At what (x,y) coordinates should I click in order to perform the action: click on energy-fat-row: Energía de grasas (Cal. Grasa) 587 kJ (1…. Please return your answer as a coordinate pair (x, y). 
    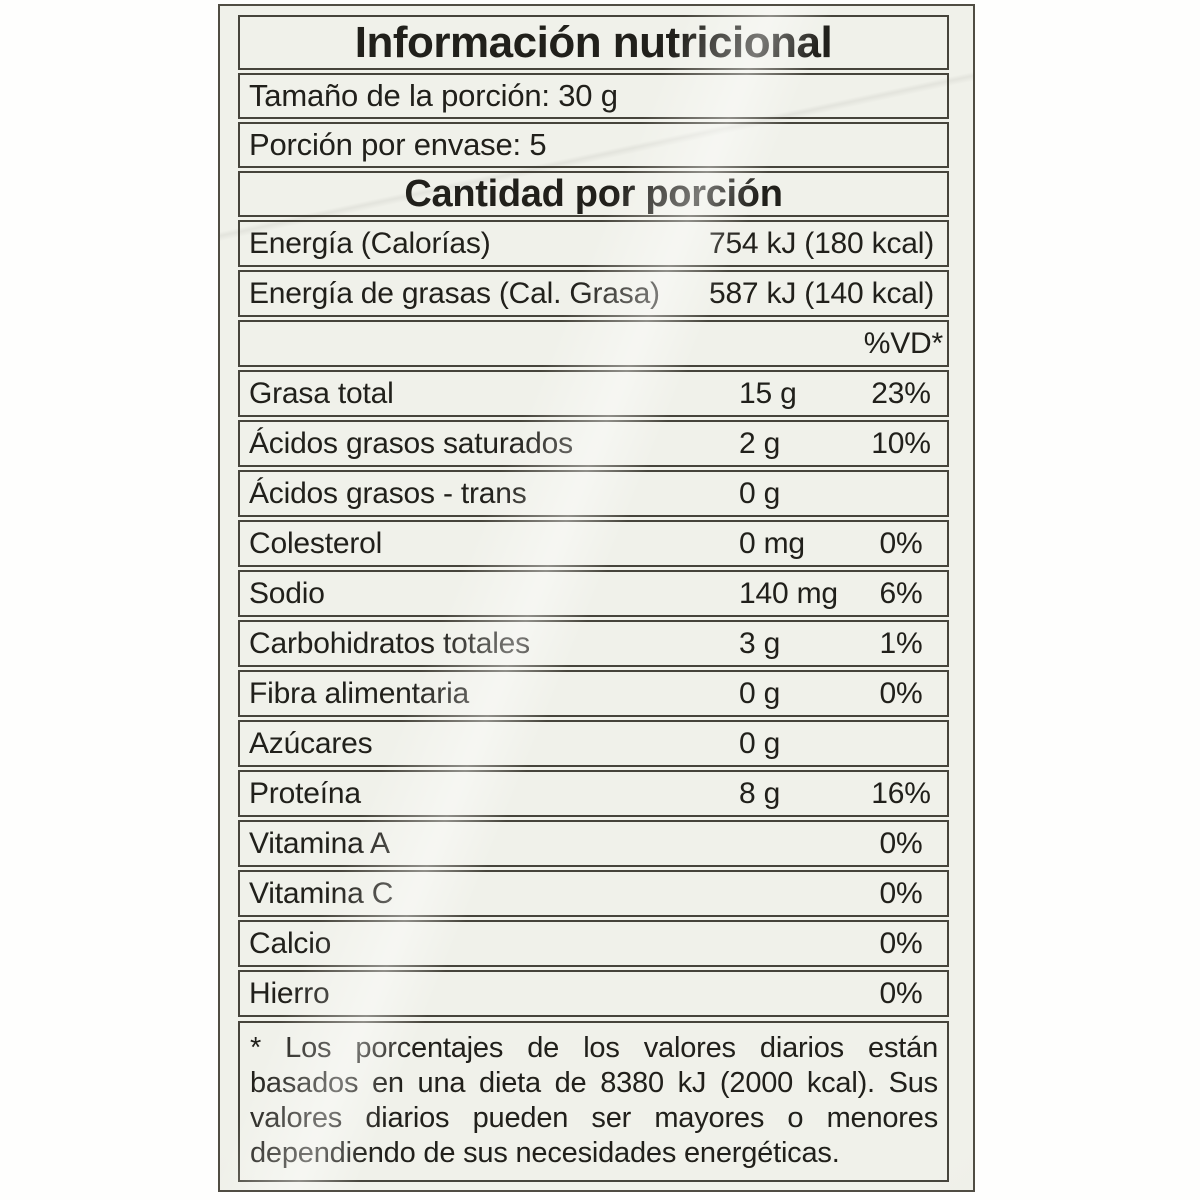
    Looking at the image, I should click on (593, 293).